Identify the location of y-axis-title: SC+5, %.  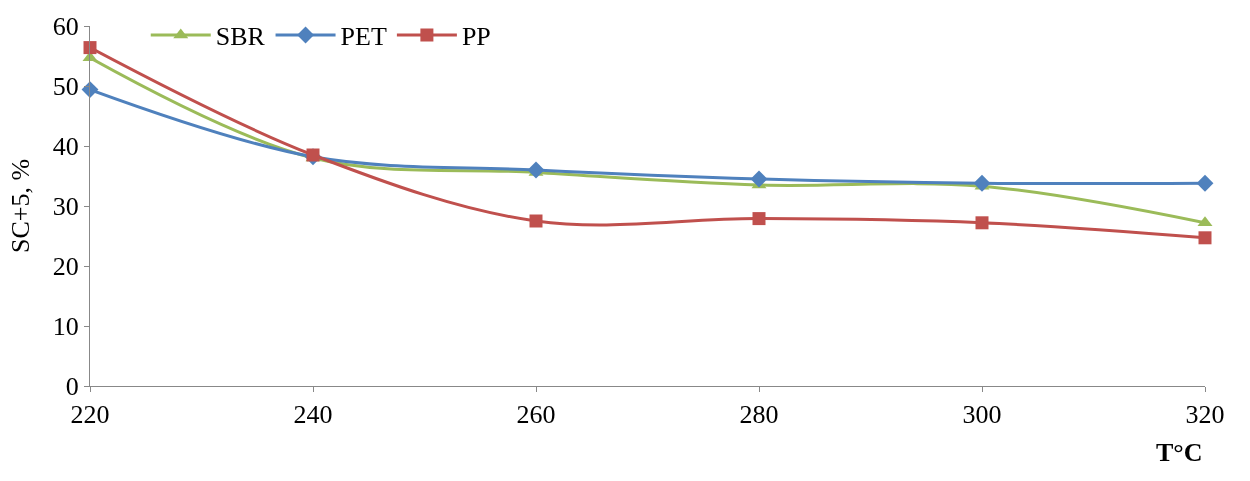
(21, 206).